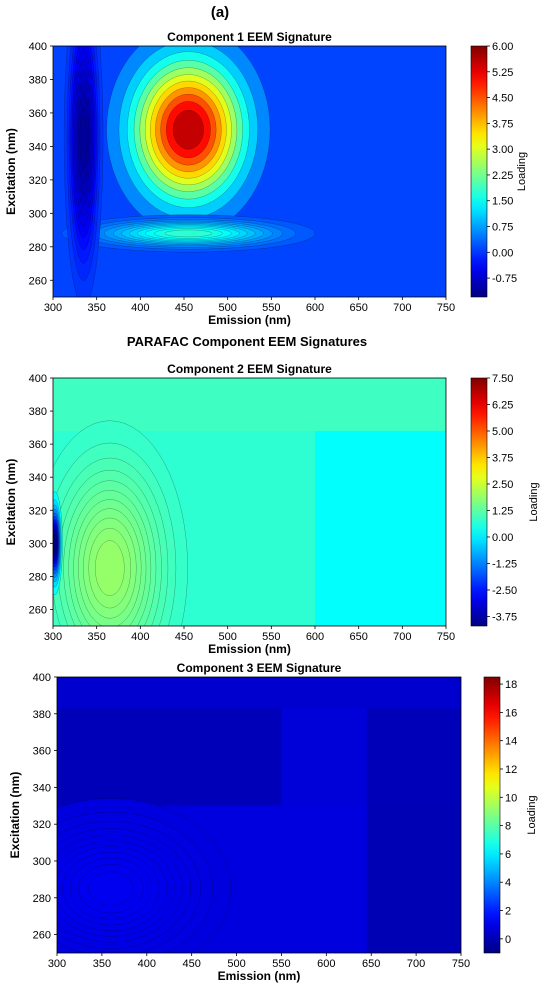 The height and width of the screenshot is (990, 550). I want to click on chart-title: Component 2 EEM Signature, so click(249, 369).